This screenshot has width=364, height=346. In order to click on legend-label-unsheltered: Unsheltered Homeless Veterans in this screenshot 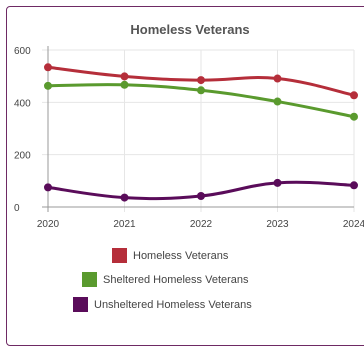, I will do `click(173, 304)`.